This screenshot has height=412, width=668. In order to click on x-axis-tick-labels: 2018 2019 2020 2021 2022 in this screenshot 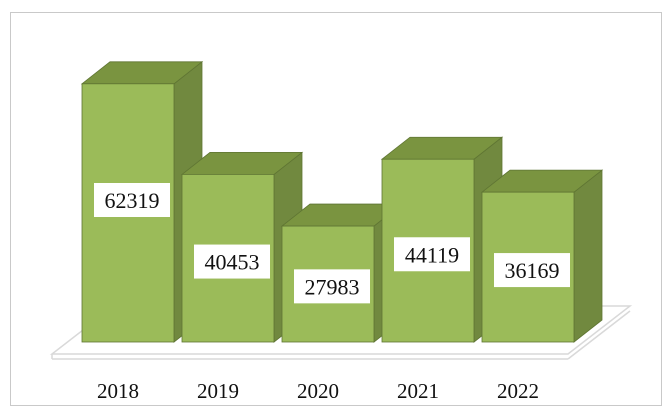, I will do `click(318, 391)`.